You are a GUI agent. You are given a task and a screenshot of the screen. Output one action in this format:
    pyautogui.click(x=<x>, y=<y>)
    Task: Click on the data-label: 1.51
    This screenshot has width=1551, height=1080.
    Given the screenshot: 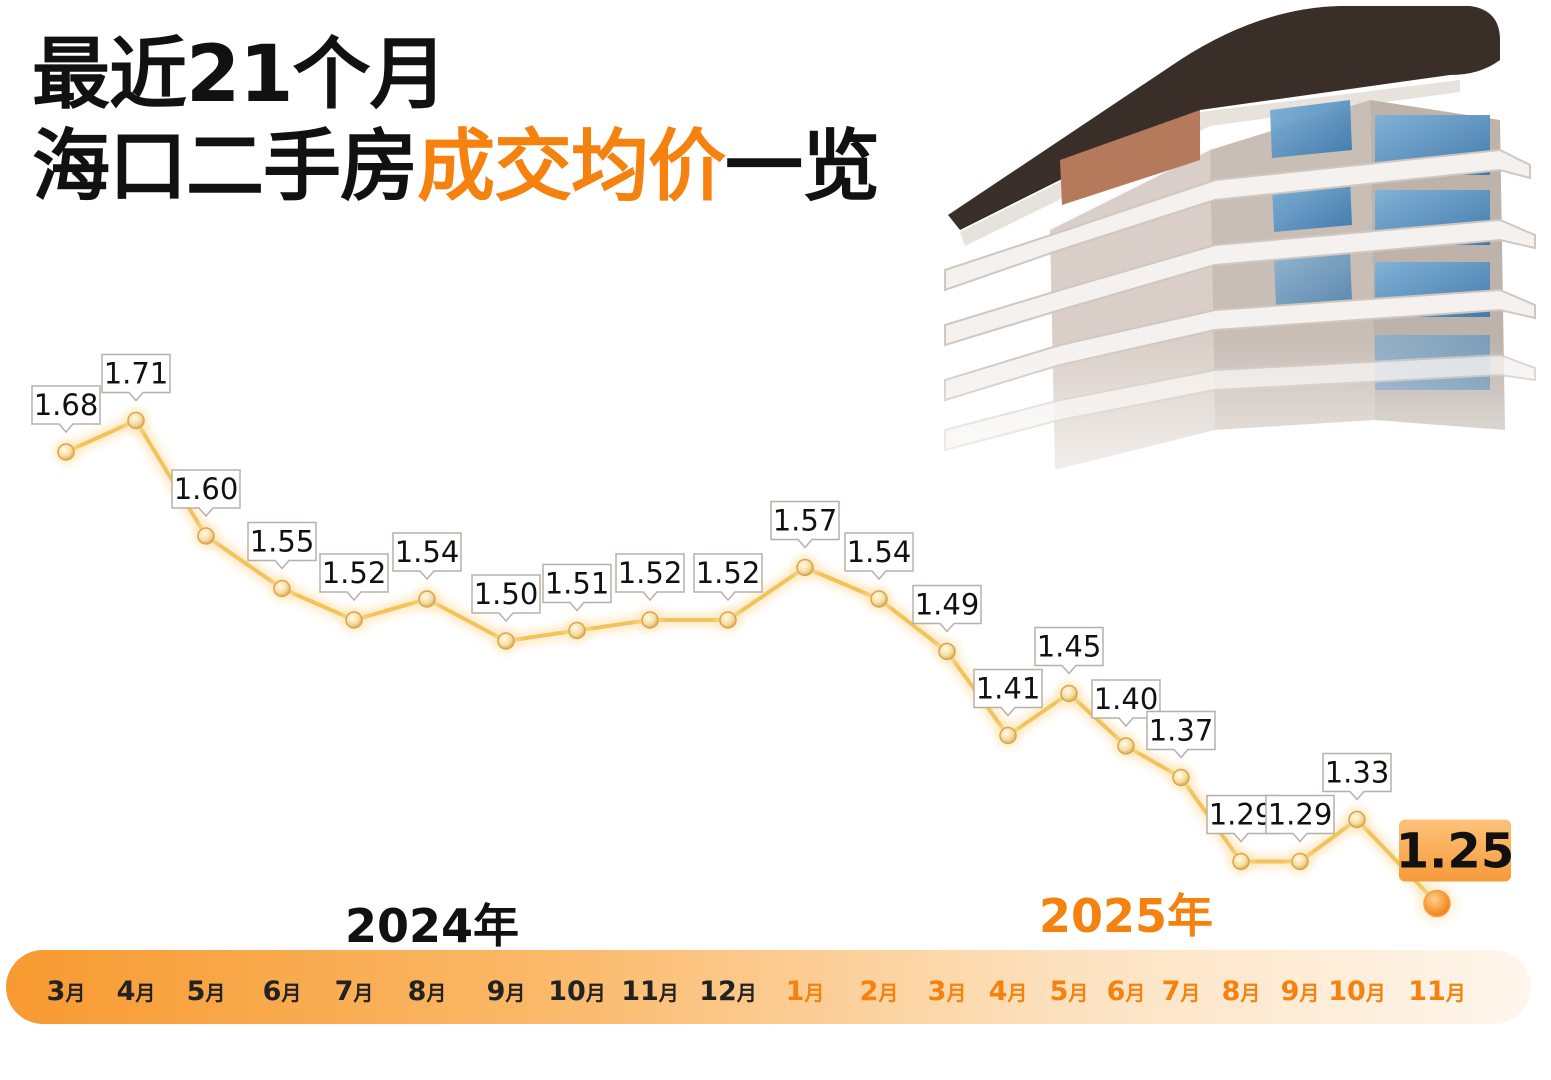 What is the action you would take?
    pyautogui.click(x=577, y=587)
    